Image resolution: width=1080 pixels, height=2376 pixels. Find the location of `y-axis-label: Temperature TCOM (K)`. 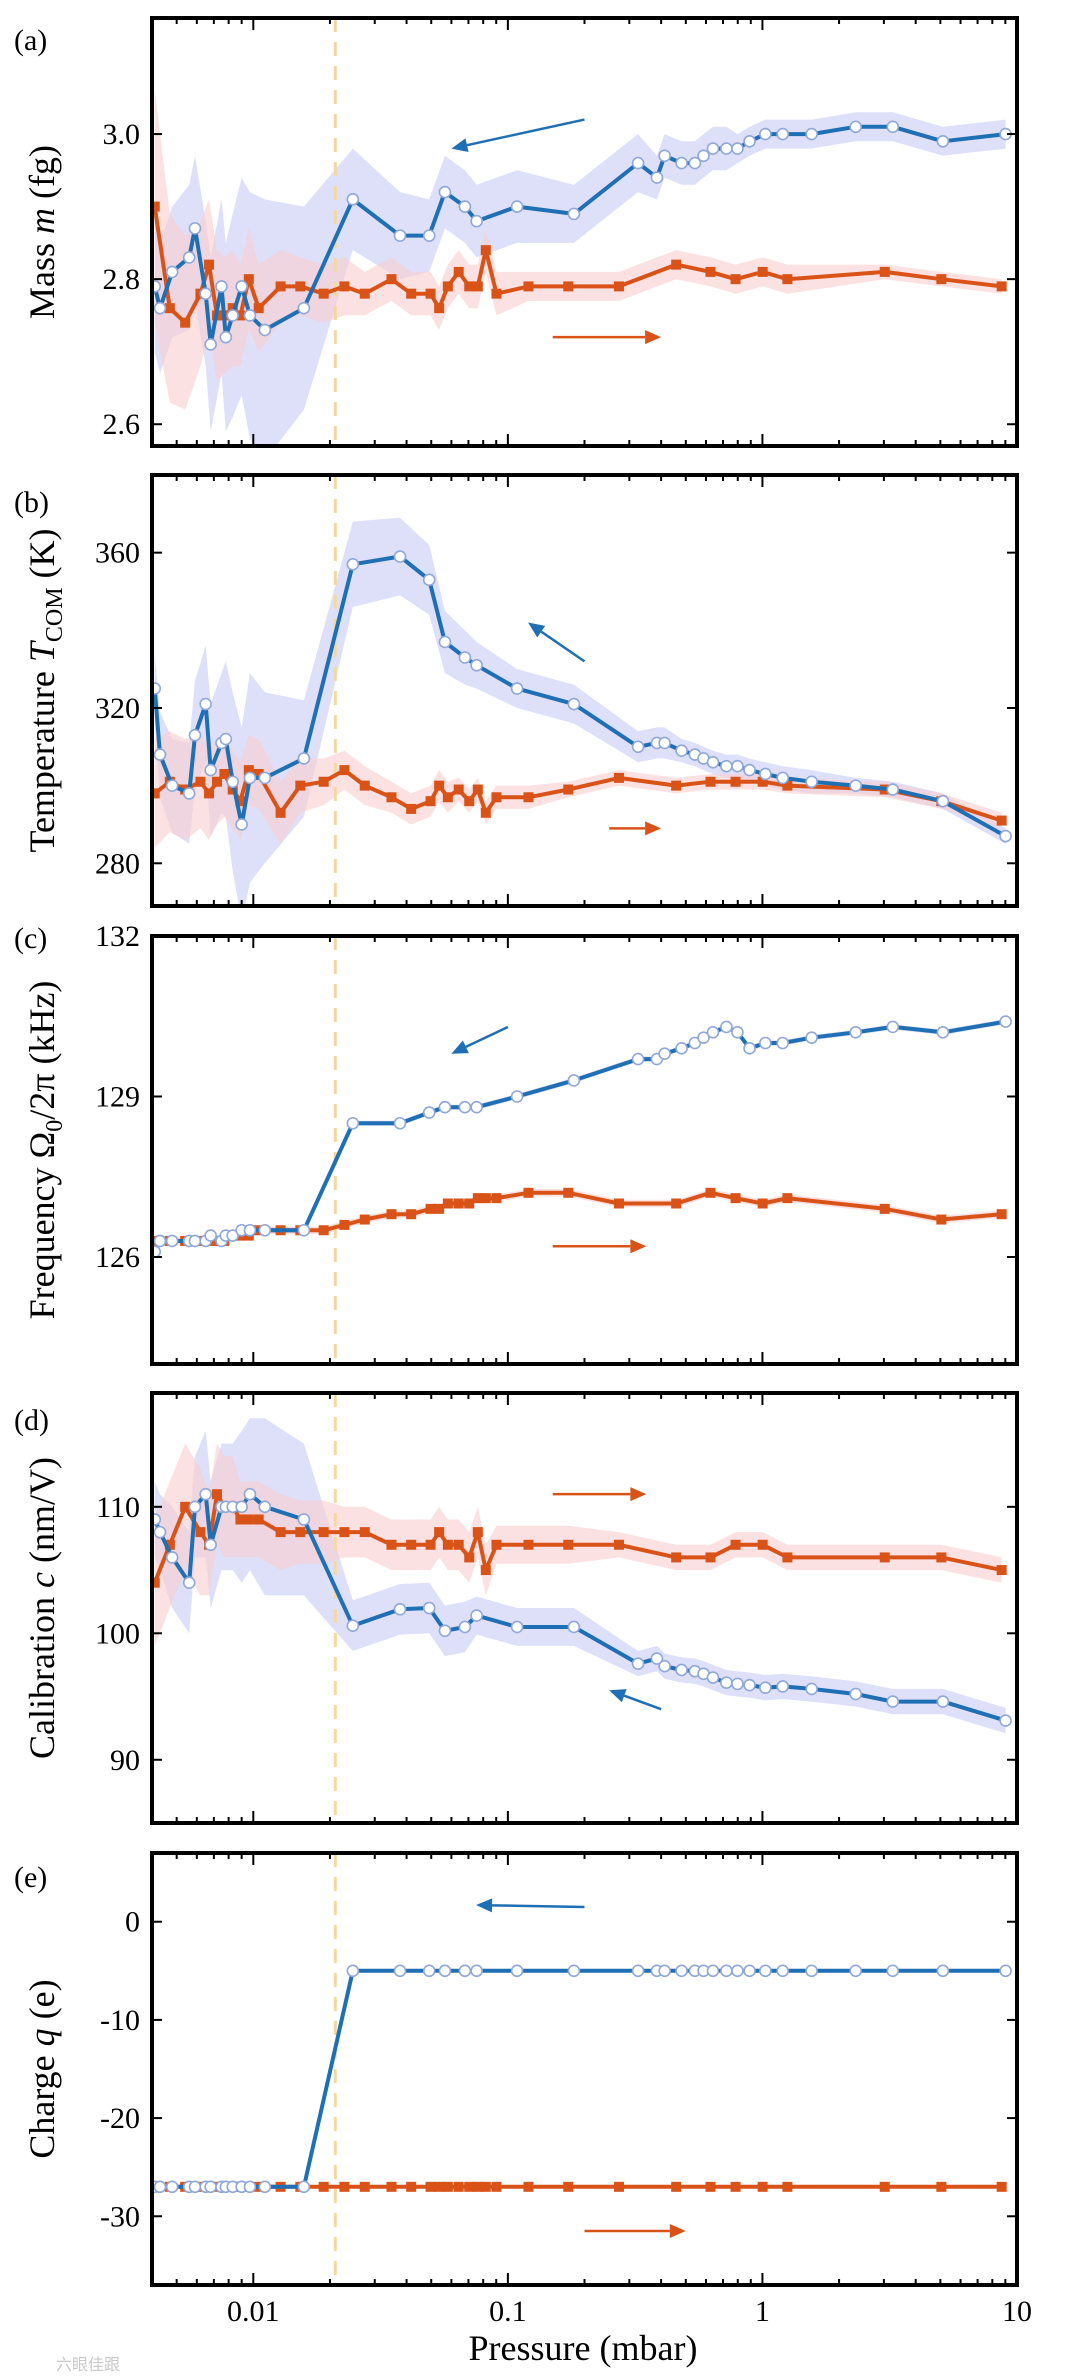

y-axis-label: Temperature TCOM (K) is located at coordinates (45, 690).